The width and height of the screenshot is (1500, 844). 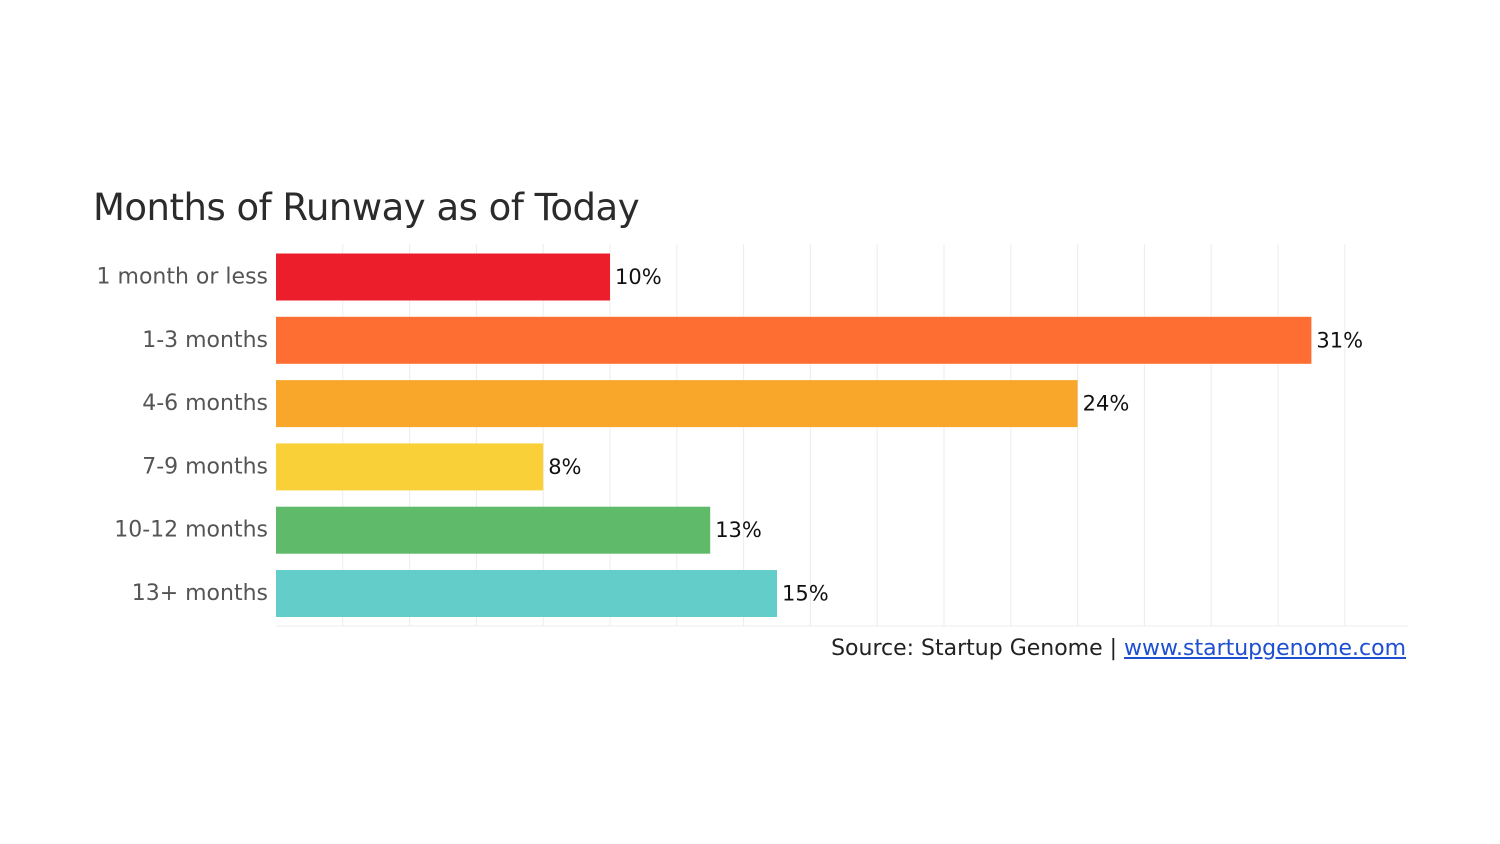 I want to click on bar-7-9-months, so click(x=410, y=467).